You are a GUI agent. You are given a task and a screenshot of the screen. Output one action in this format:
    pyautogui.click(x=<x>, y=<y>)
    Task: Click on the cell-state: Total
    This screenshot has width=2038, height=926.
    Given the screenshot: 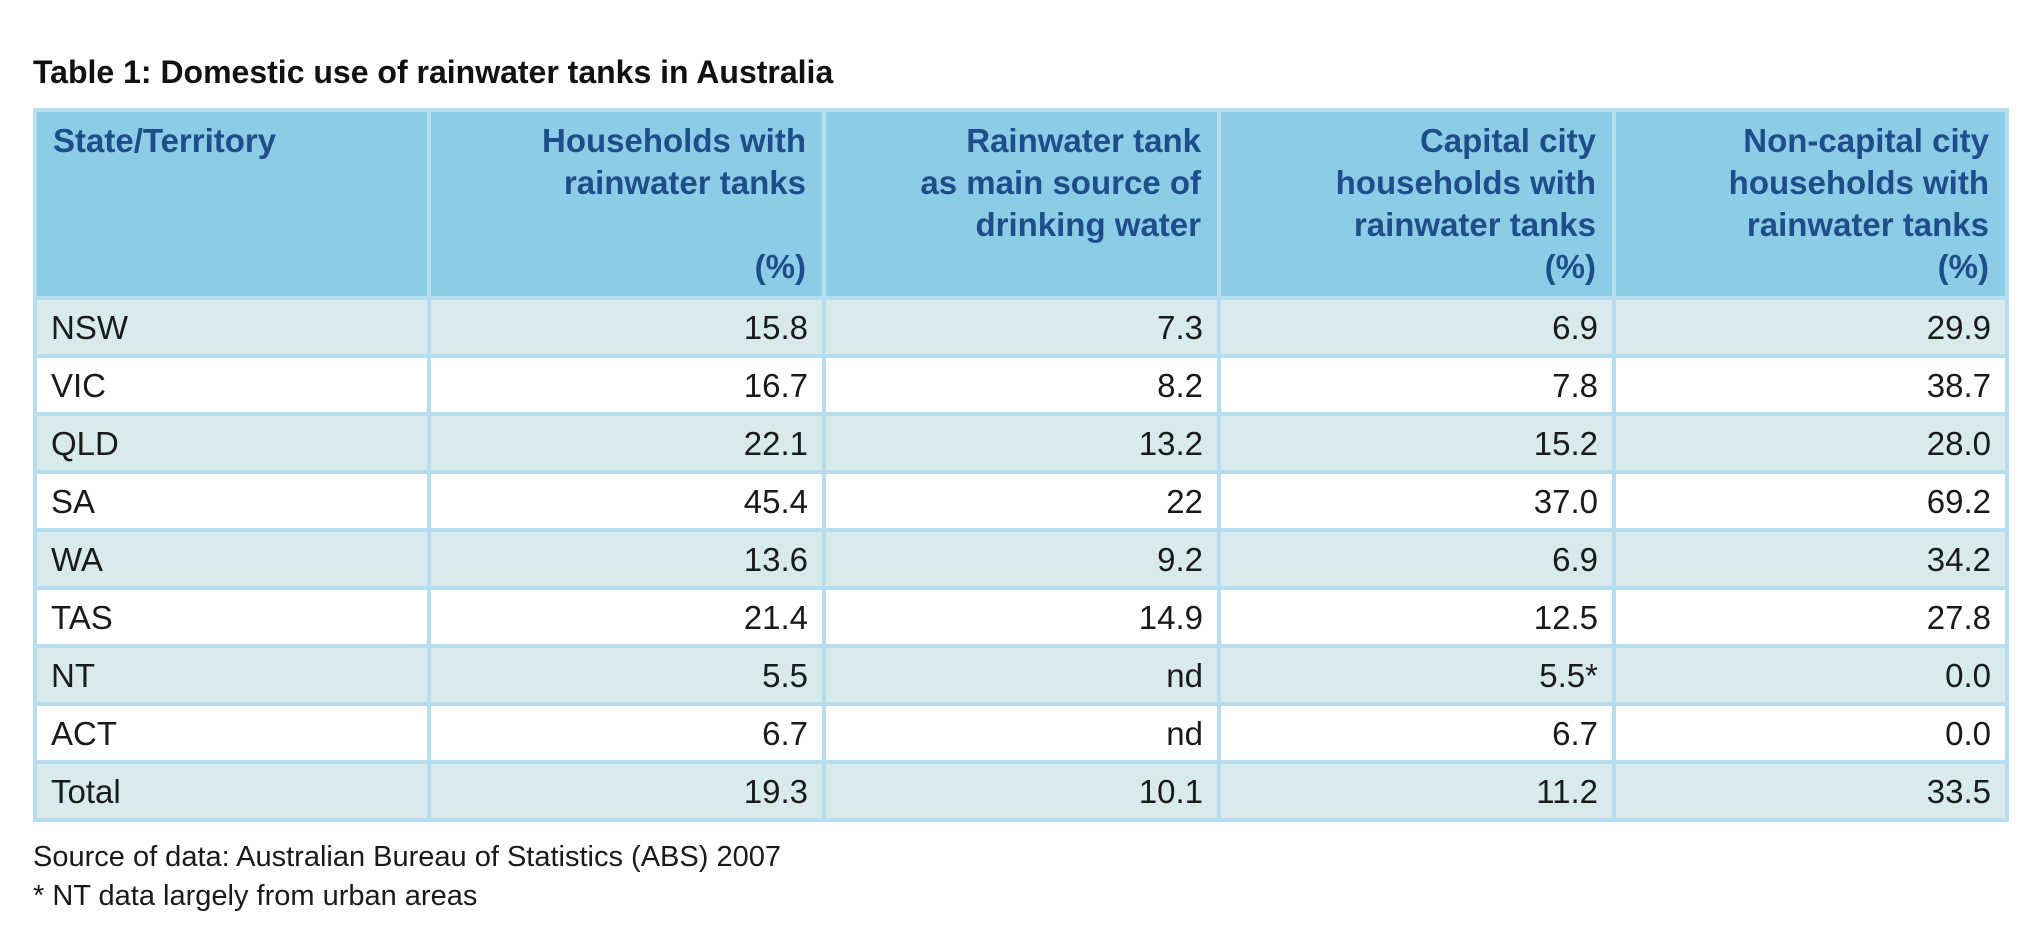 What is the action you would take?
    pyautogui.click(x=232, y=791)
    